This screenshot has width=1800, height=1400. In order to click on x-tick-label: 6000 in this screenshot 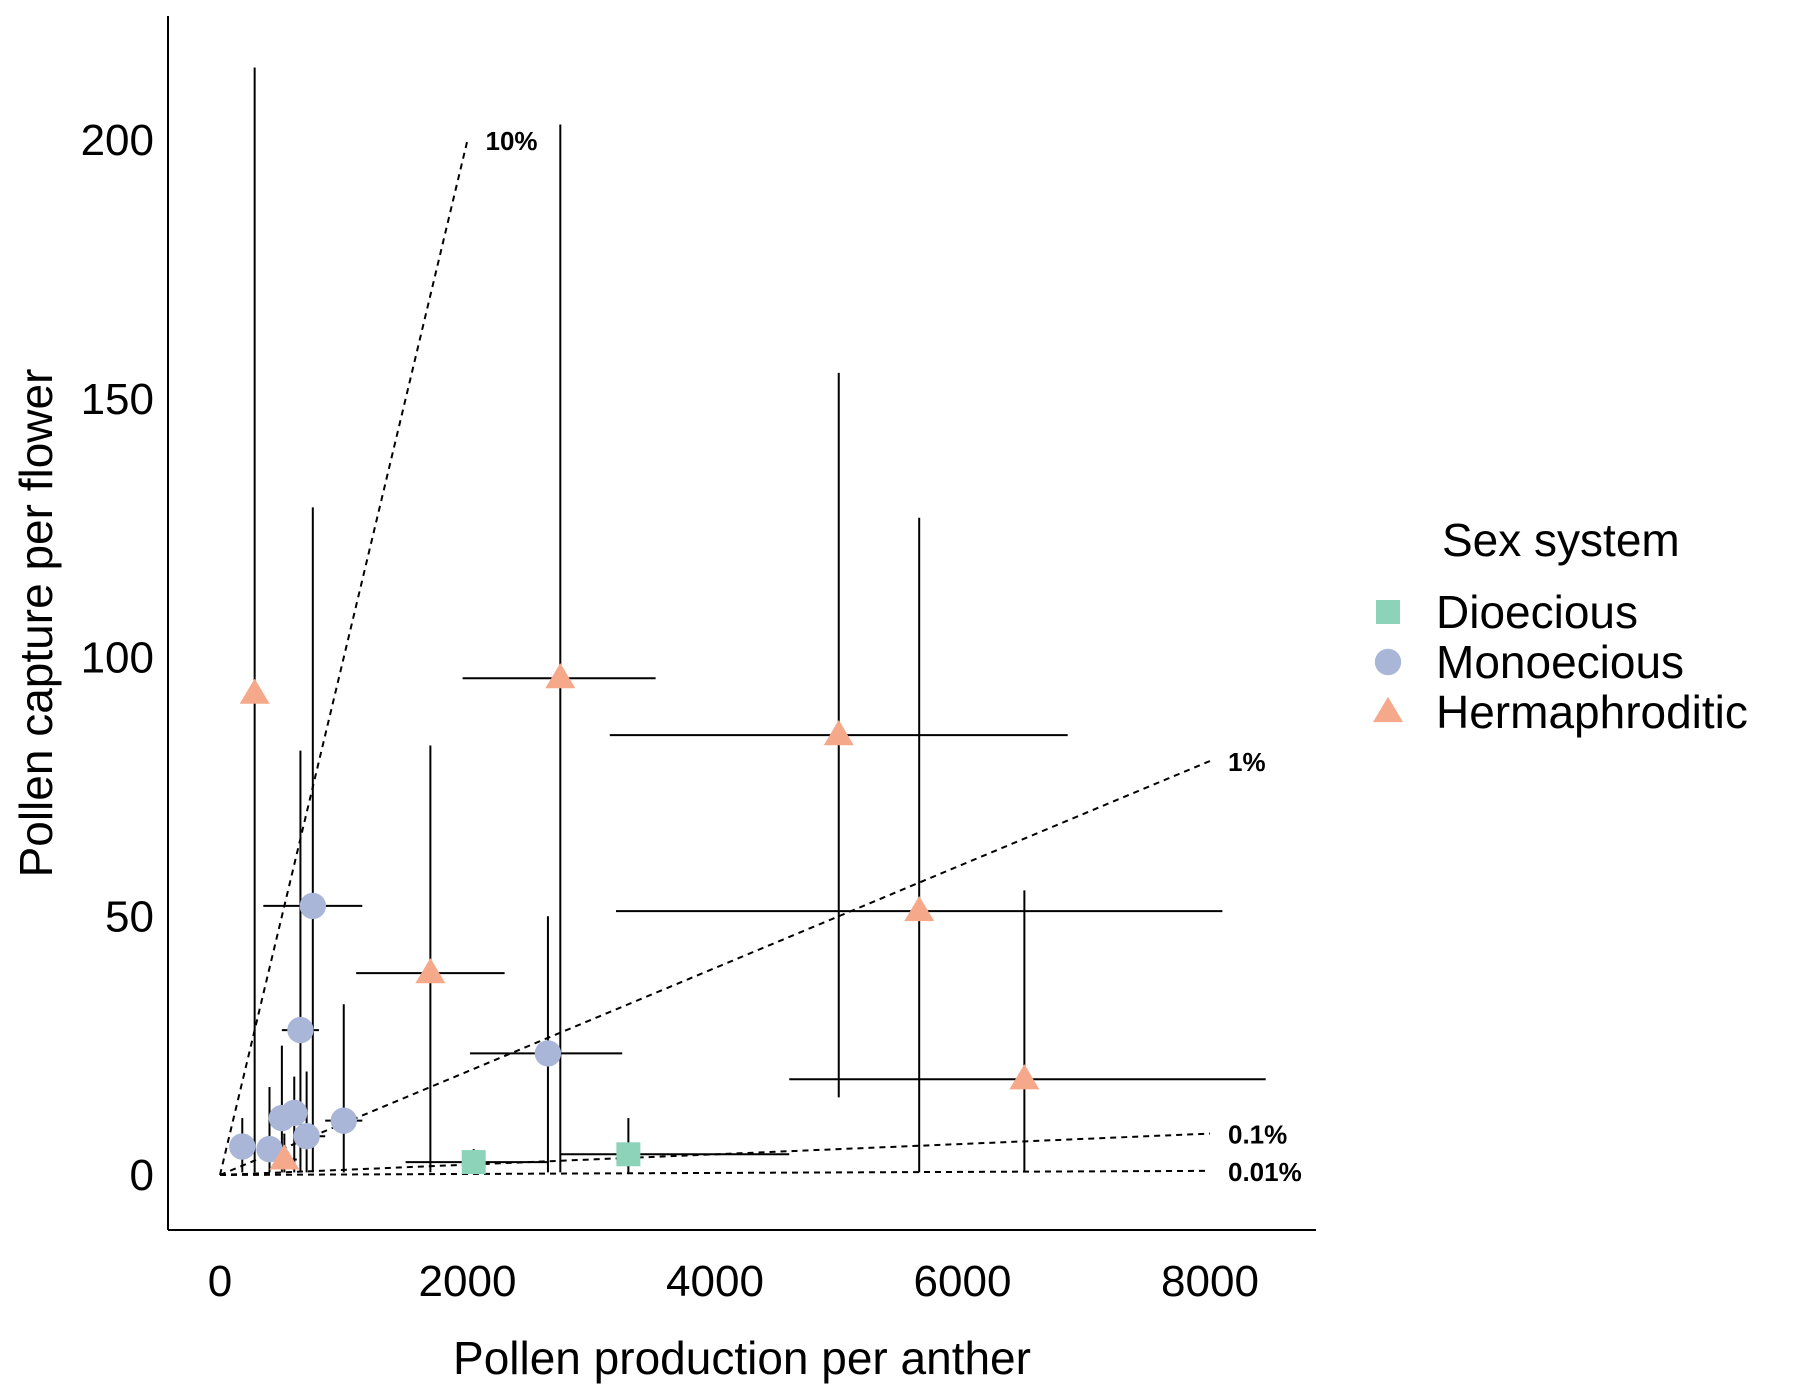, I will do `click(963, 1281)`.